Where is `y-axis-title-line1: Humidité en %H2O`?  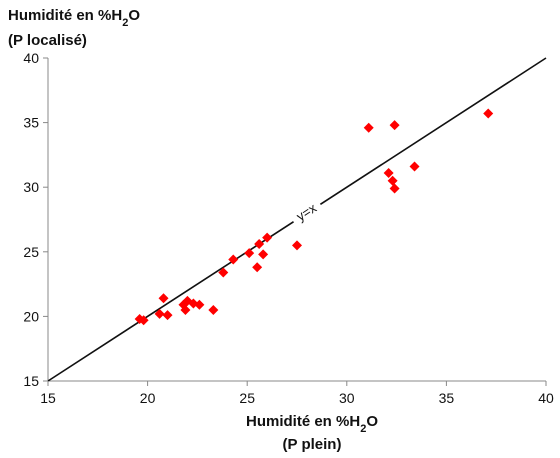
y-axis-title-line1: Humidité en %H2O is located at coordinates (74, 18).